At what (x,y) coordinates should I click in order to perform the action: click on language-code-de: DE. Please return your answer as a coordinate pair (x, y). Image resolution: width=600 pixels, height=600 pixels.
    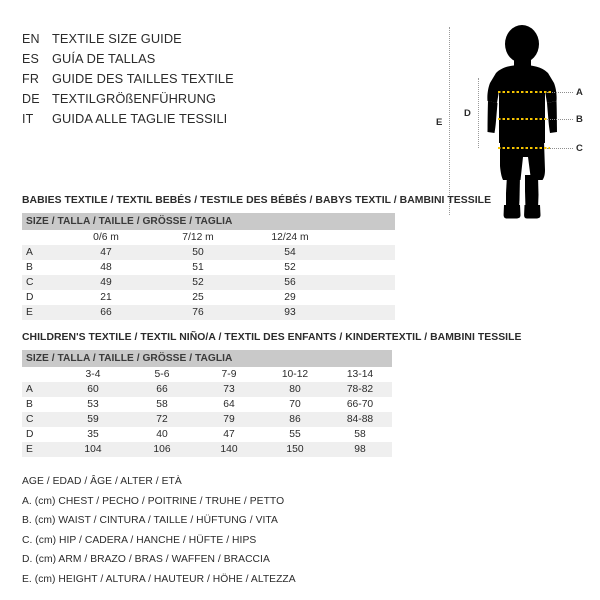
    Looking at the image, I should click on (31, 99).